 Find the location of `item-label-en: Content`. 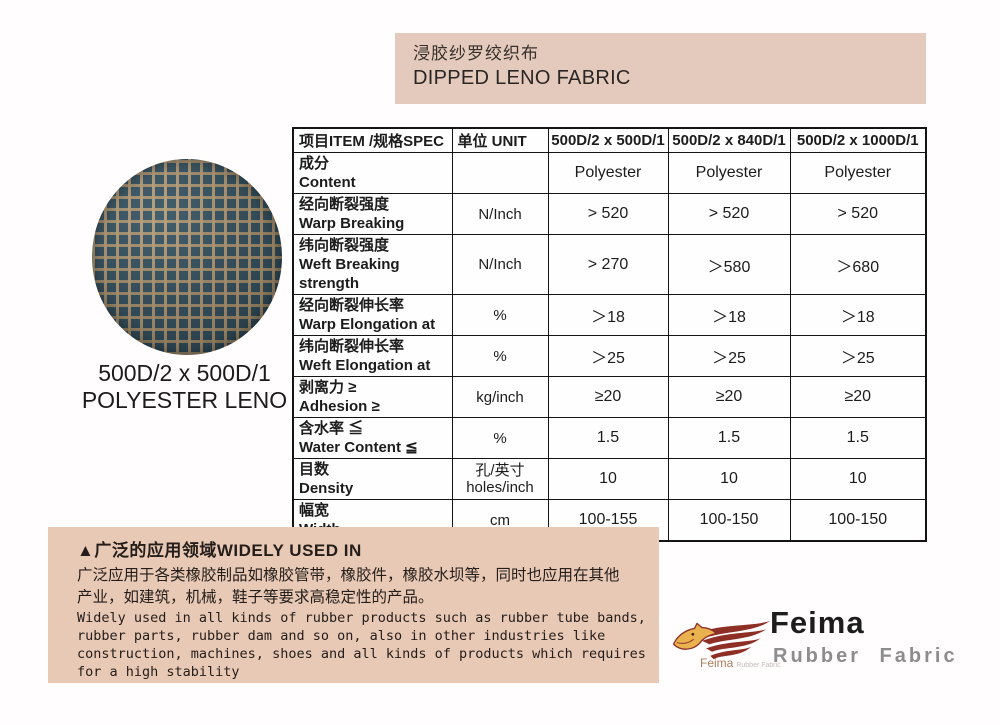

item-label-en: Content is located at coordinates (327, 182).